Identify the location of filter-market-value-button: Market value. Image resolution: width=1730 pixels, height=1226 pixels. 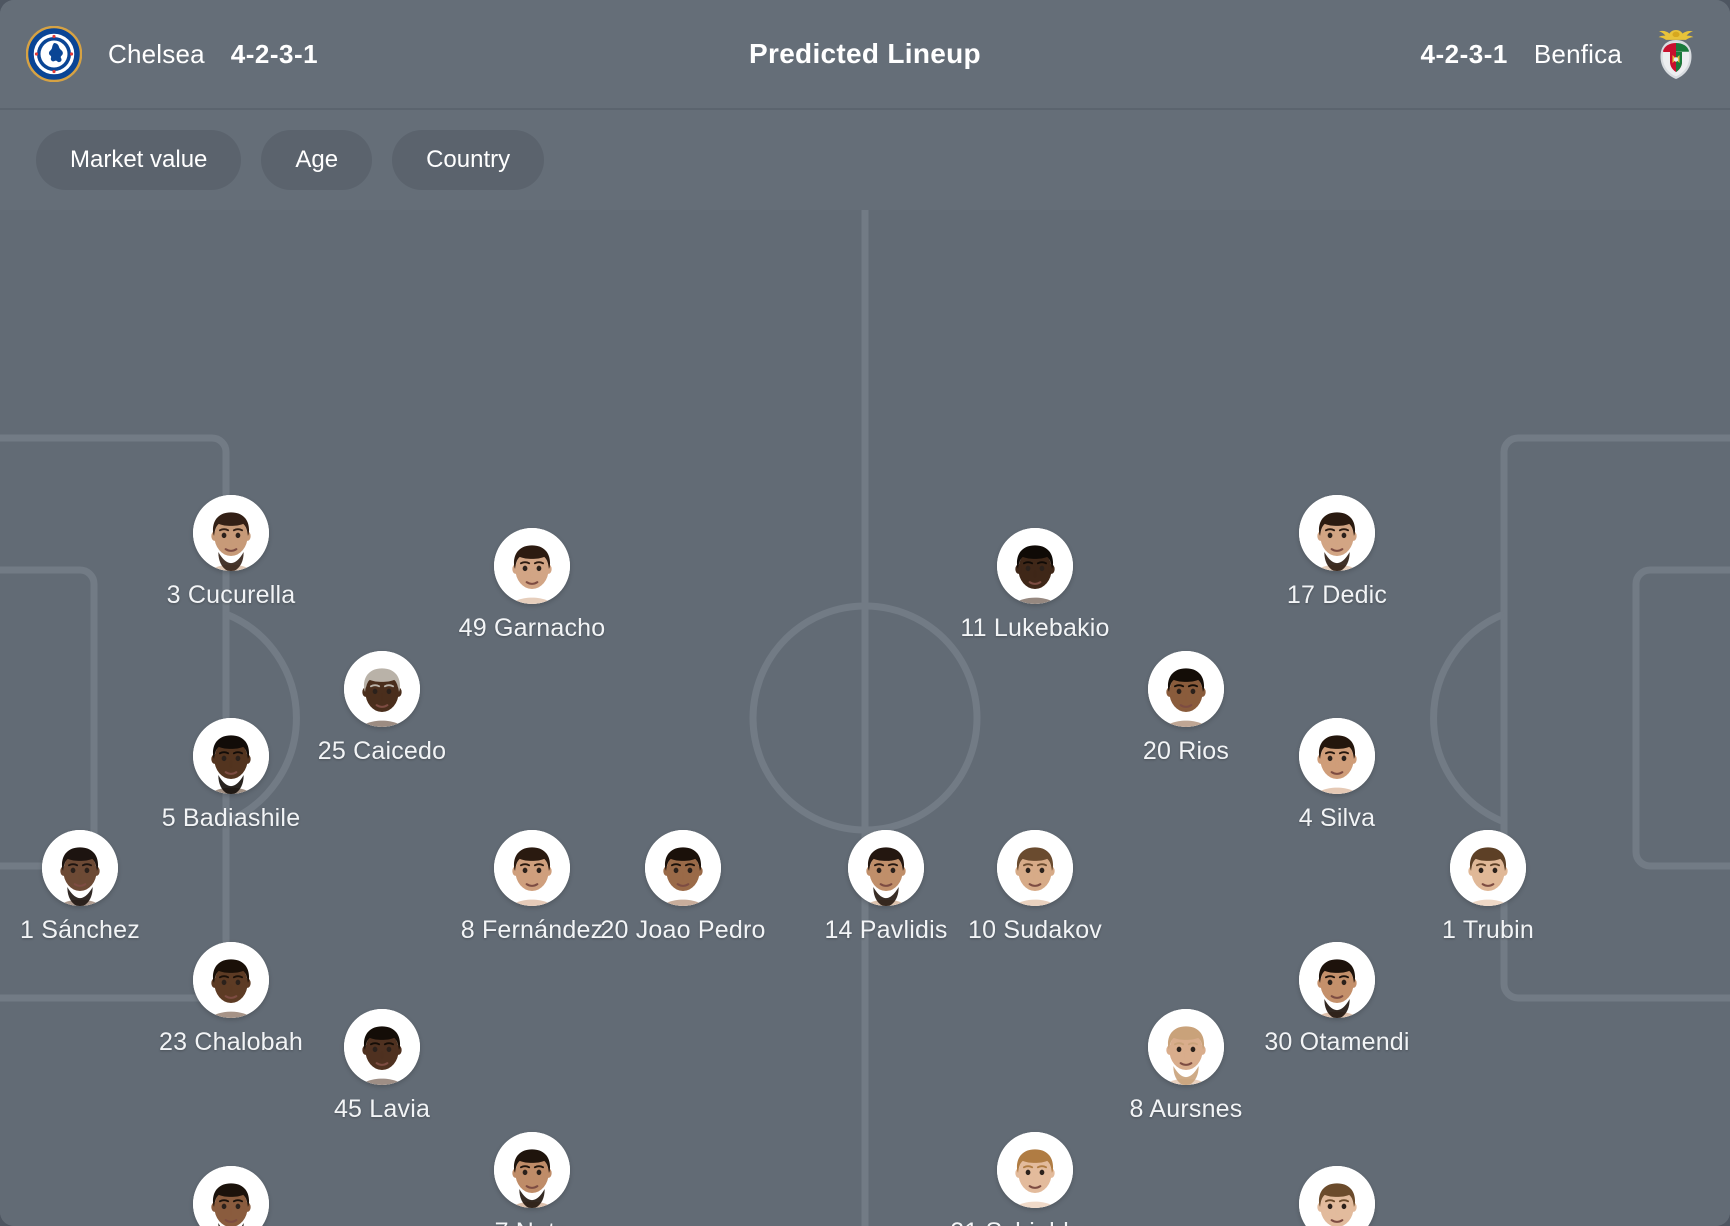
(139, 160).